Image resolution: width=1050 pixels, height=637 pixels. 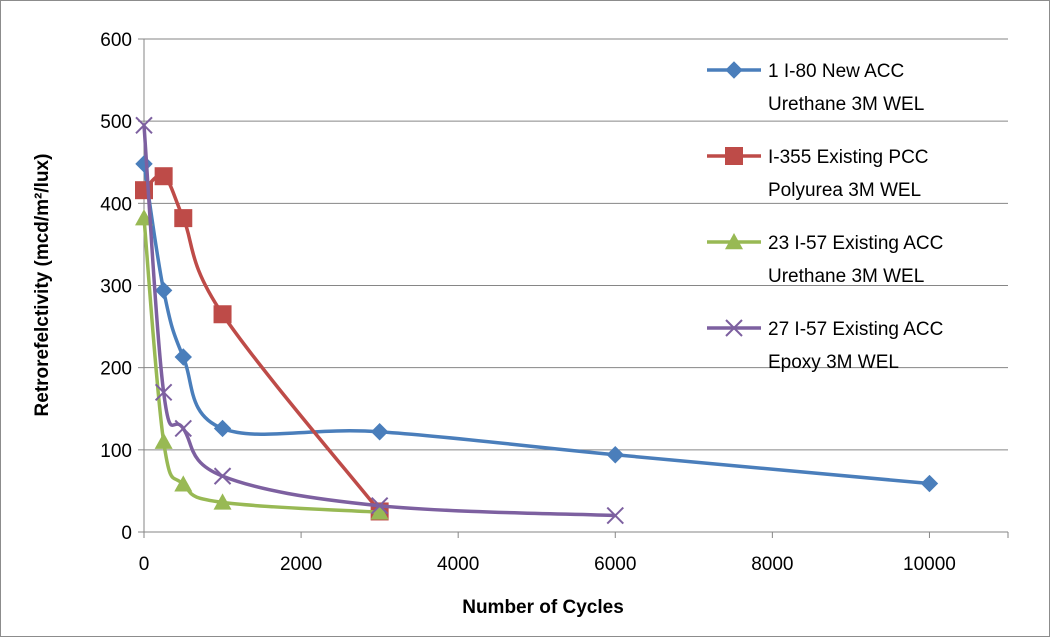 What do you see at coordinates (144, 564) in the screenshot?
I see `x-tick-label: 0` at bounding box center [144, 564].